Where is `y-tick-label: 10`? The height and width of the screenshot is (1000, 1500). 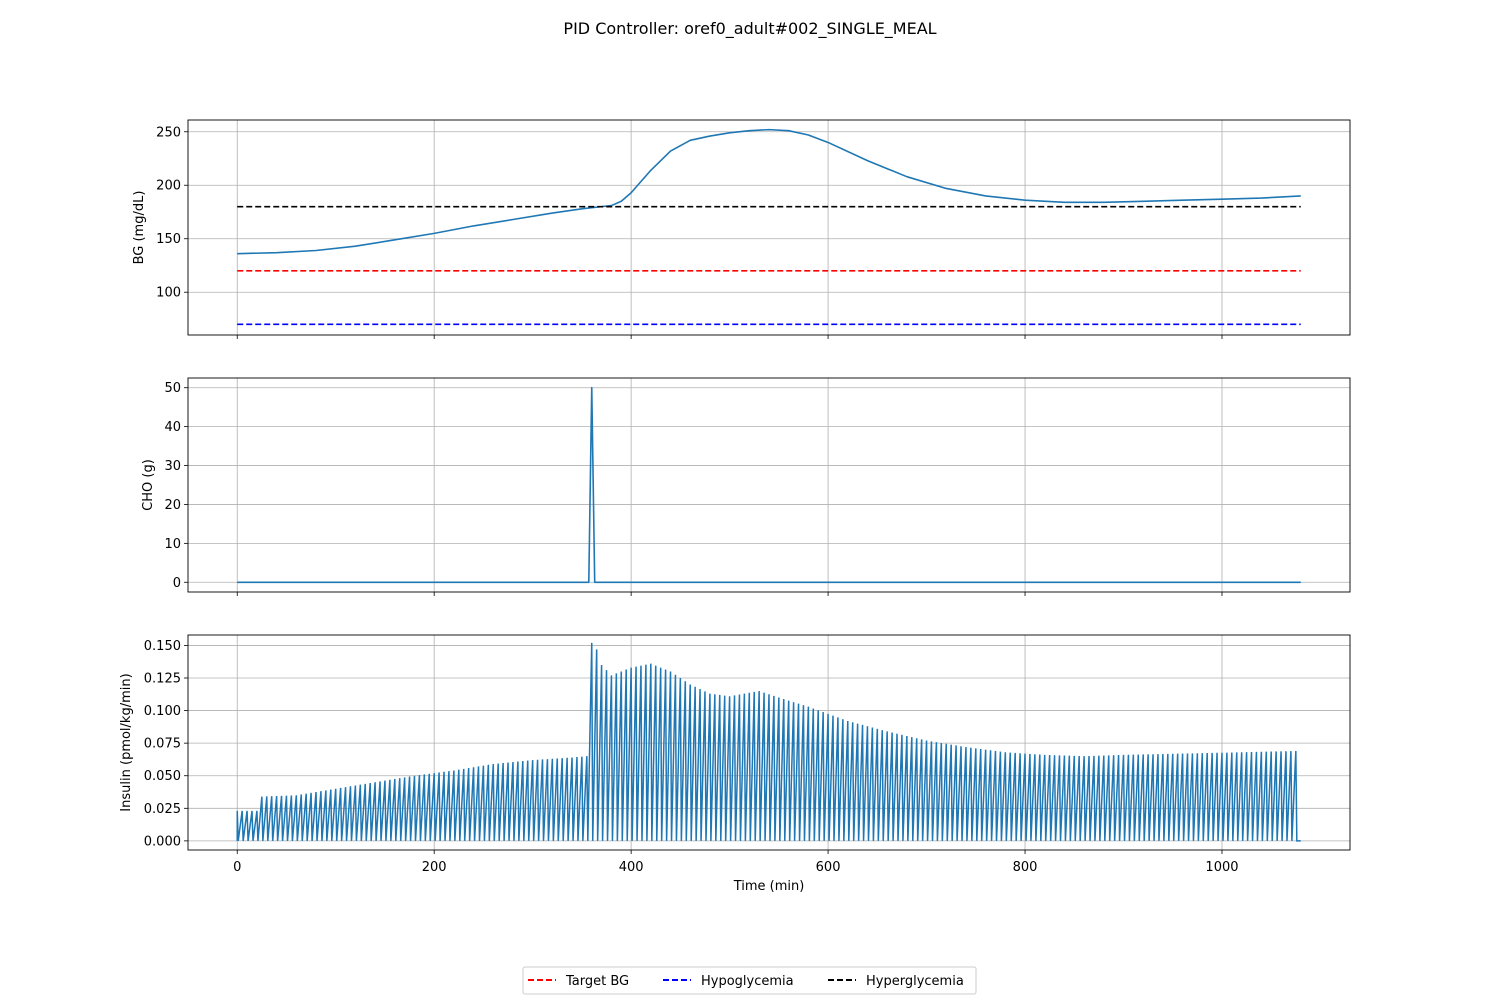 y-tick-label: 10 is located at coordinates (172, 544).